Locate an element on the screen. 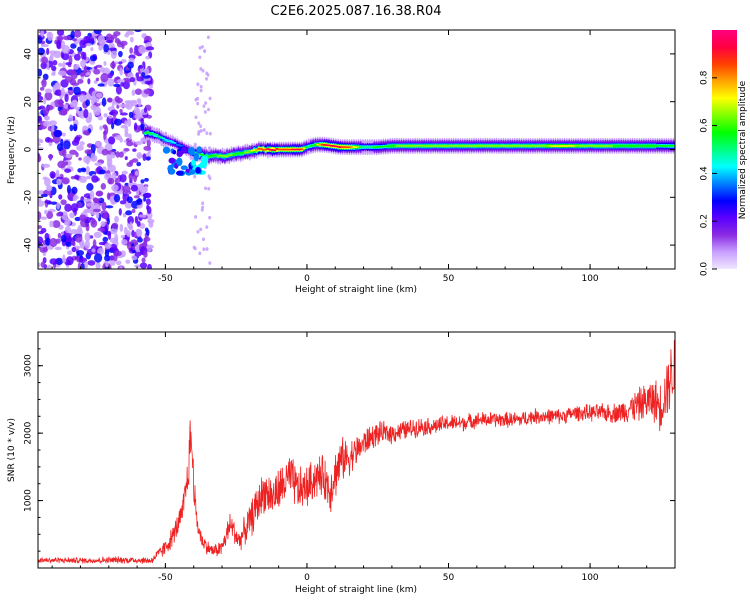 This screenshot has height=604, width=750. snr-x-tick-label: 0 is located at coordinates (307, 578).